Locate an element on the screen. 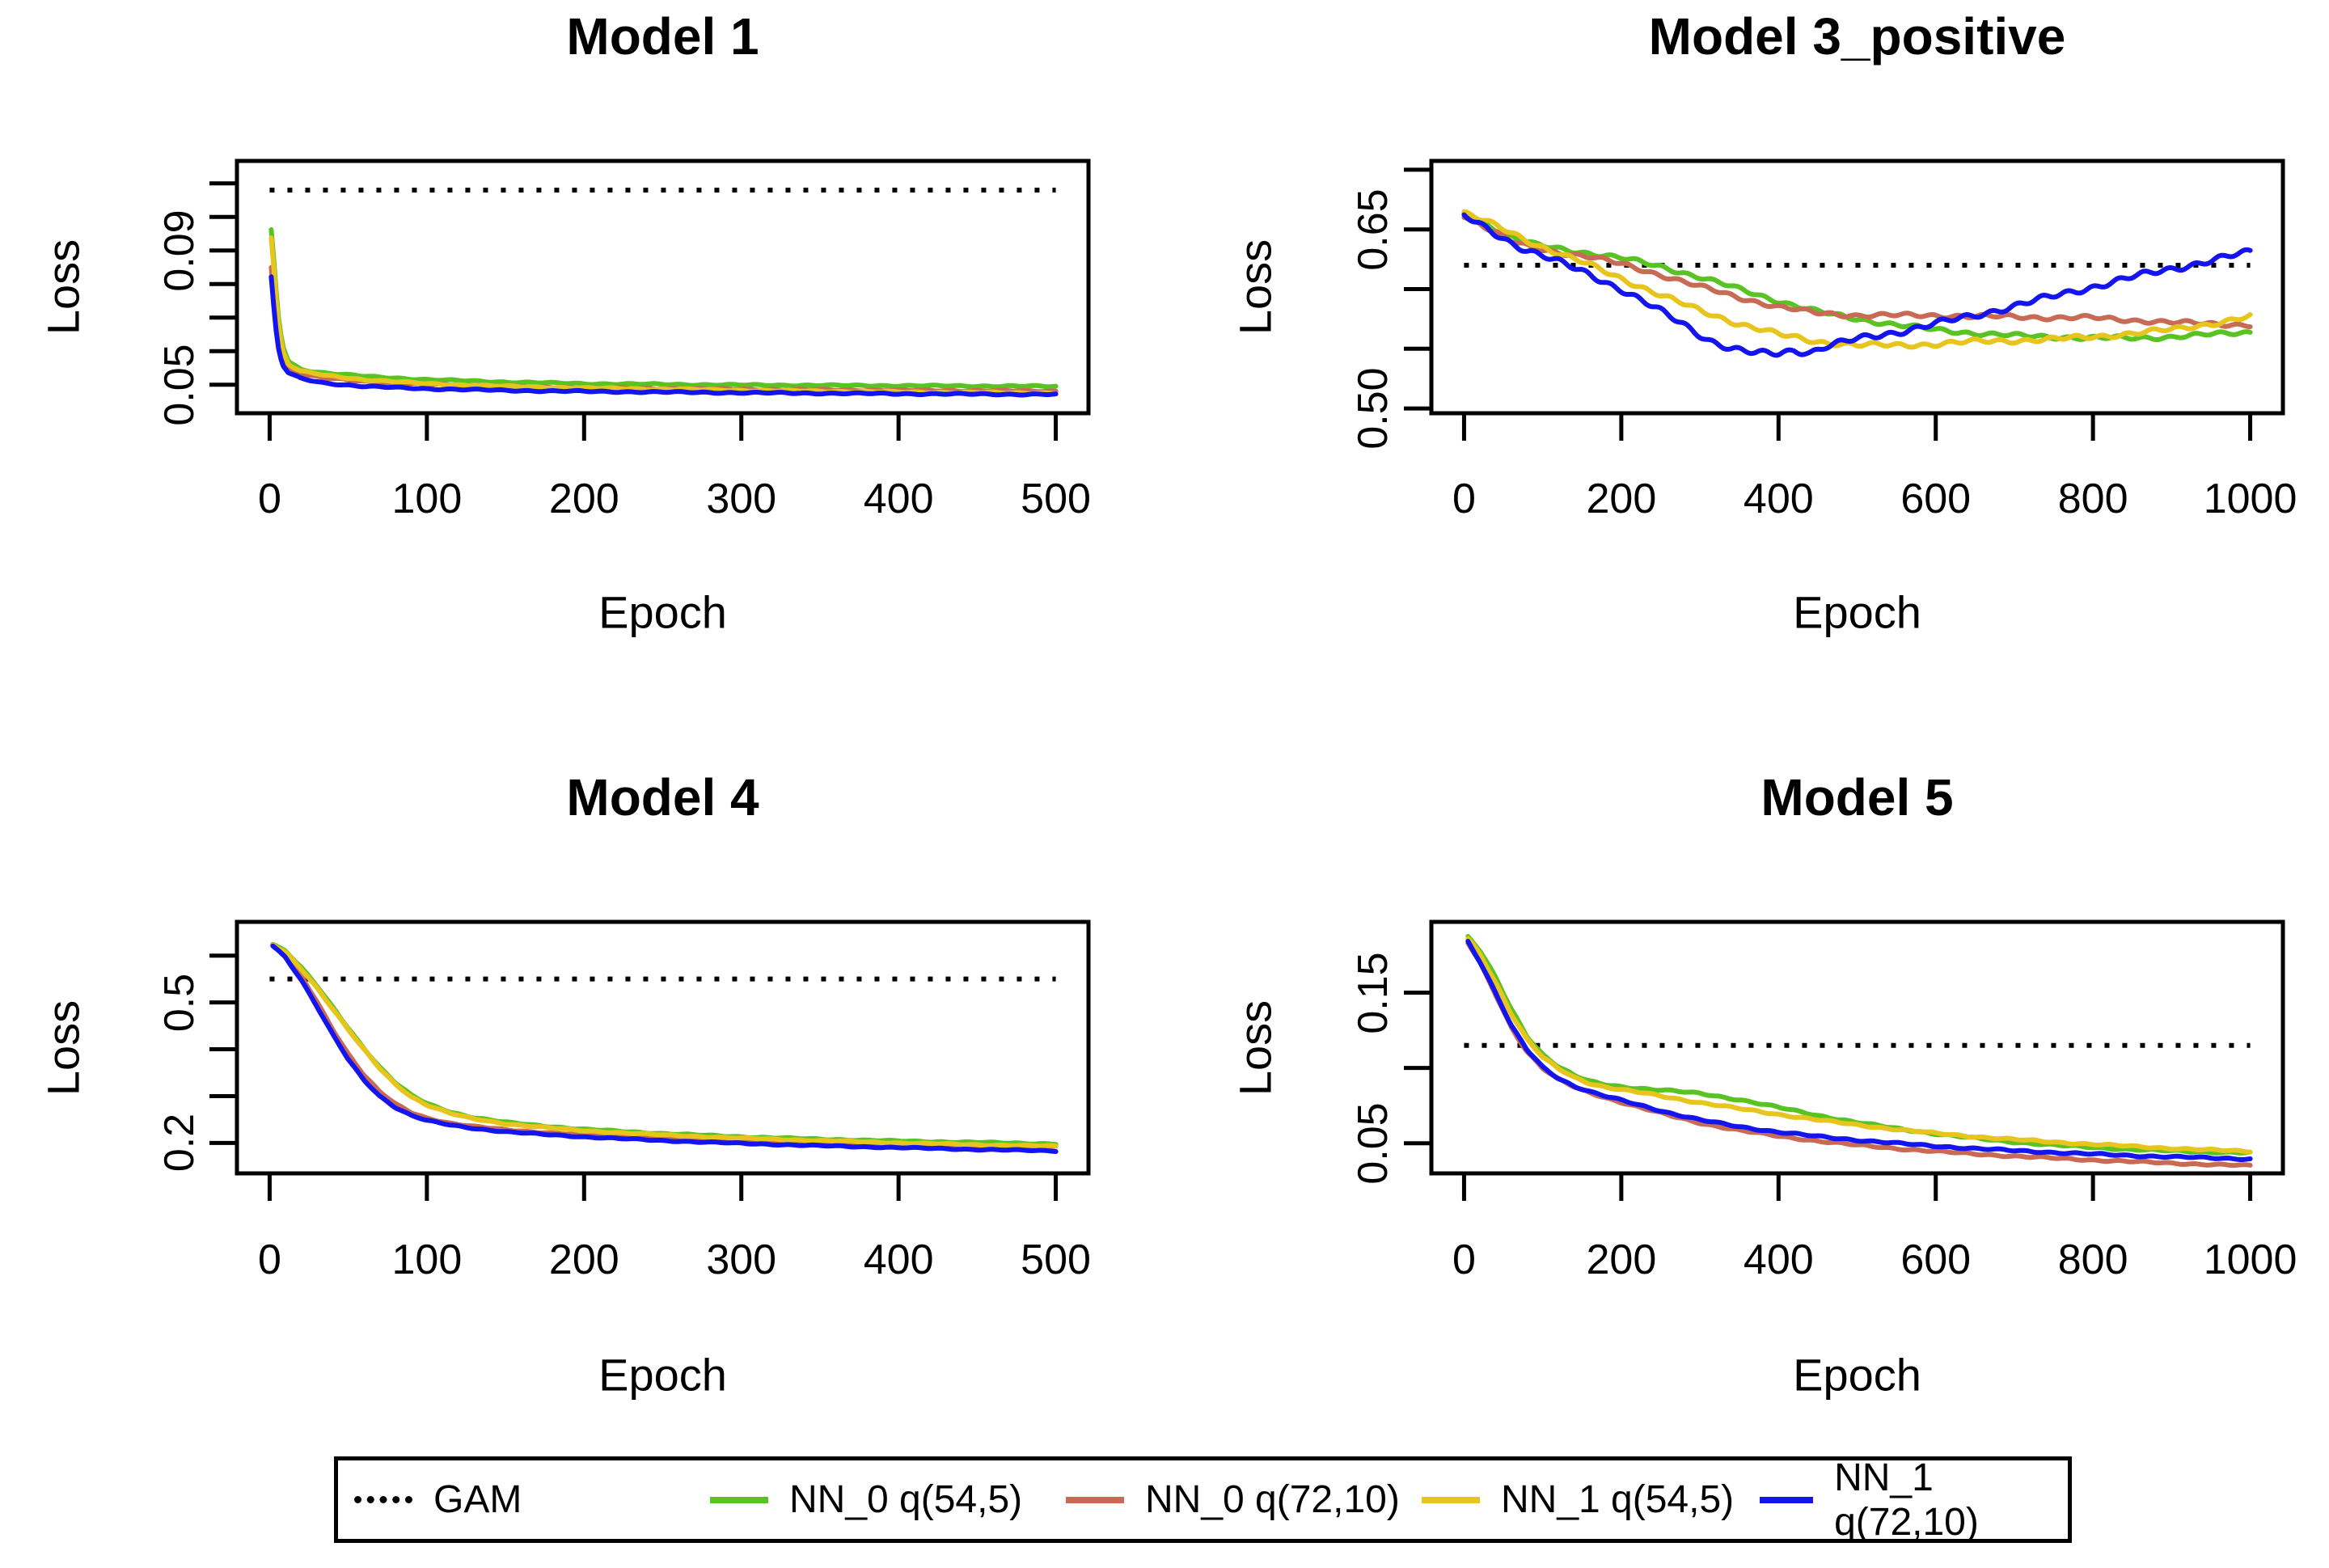 The image size is (2329, 1568). nn0-q54-5-line-sample is located at coordinates (739, 1499).